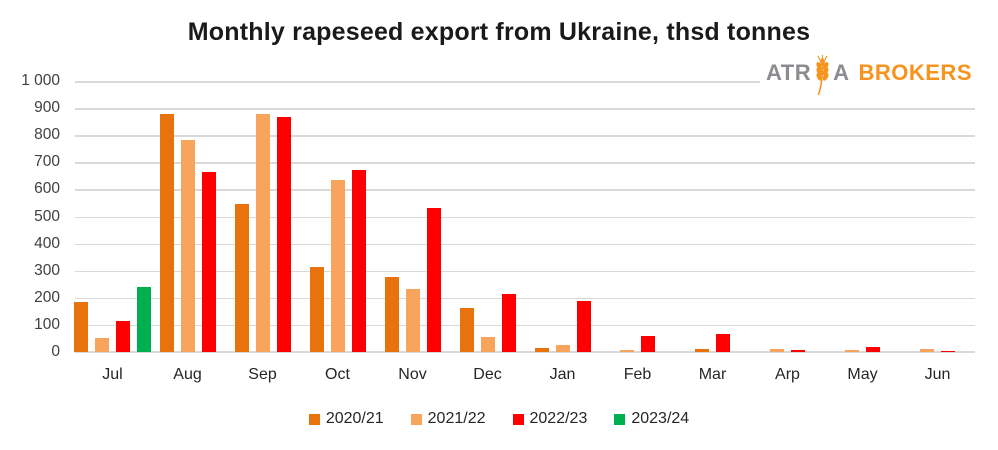  I want to click on bar-group-nov, so click(412, 216).